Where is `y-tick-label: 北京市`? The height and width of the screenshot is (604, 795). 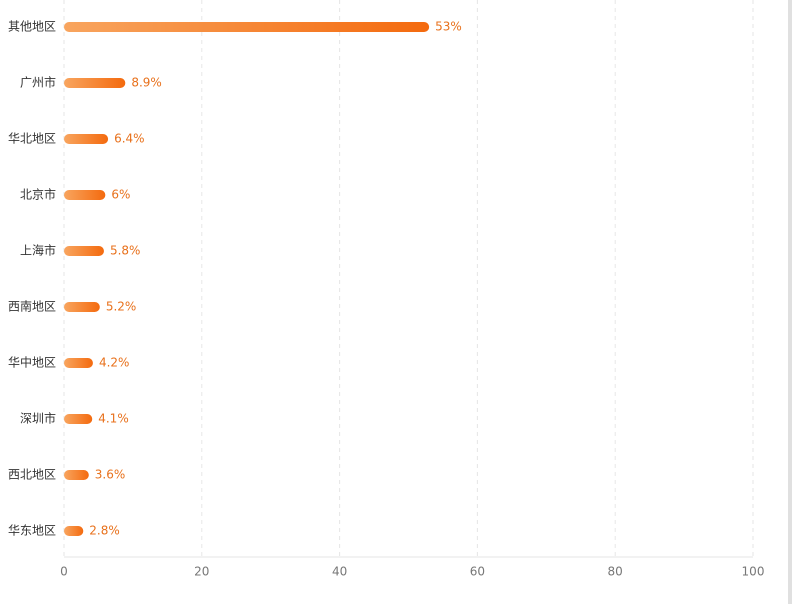
y-tick-label: 北京市 is located at coordinates (38, 194).